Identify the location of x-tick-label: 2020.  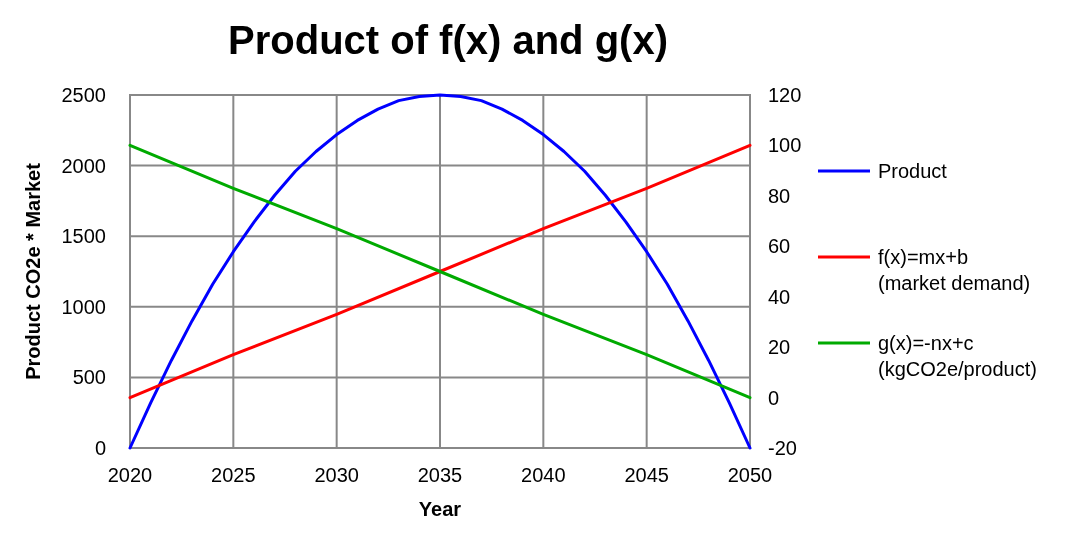
(130, 475).